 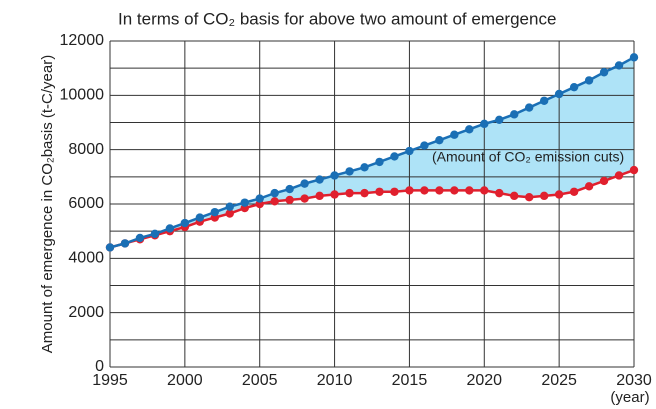 What do you see at coordinates (335, 380) in the screenshot?
I see `x-tick-label: 2010` at bounding box center [335, 380].